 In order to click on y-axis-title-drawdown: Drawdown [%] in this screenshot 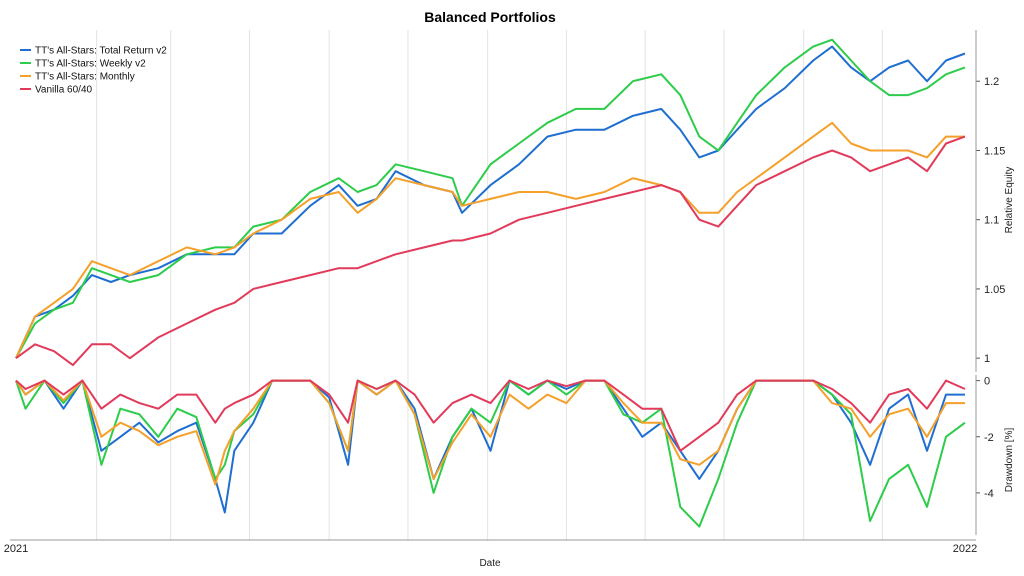, I will do `click(1009, 460)`.